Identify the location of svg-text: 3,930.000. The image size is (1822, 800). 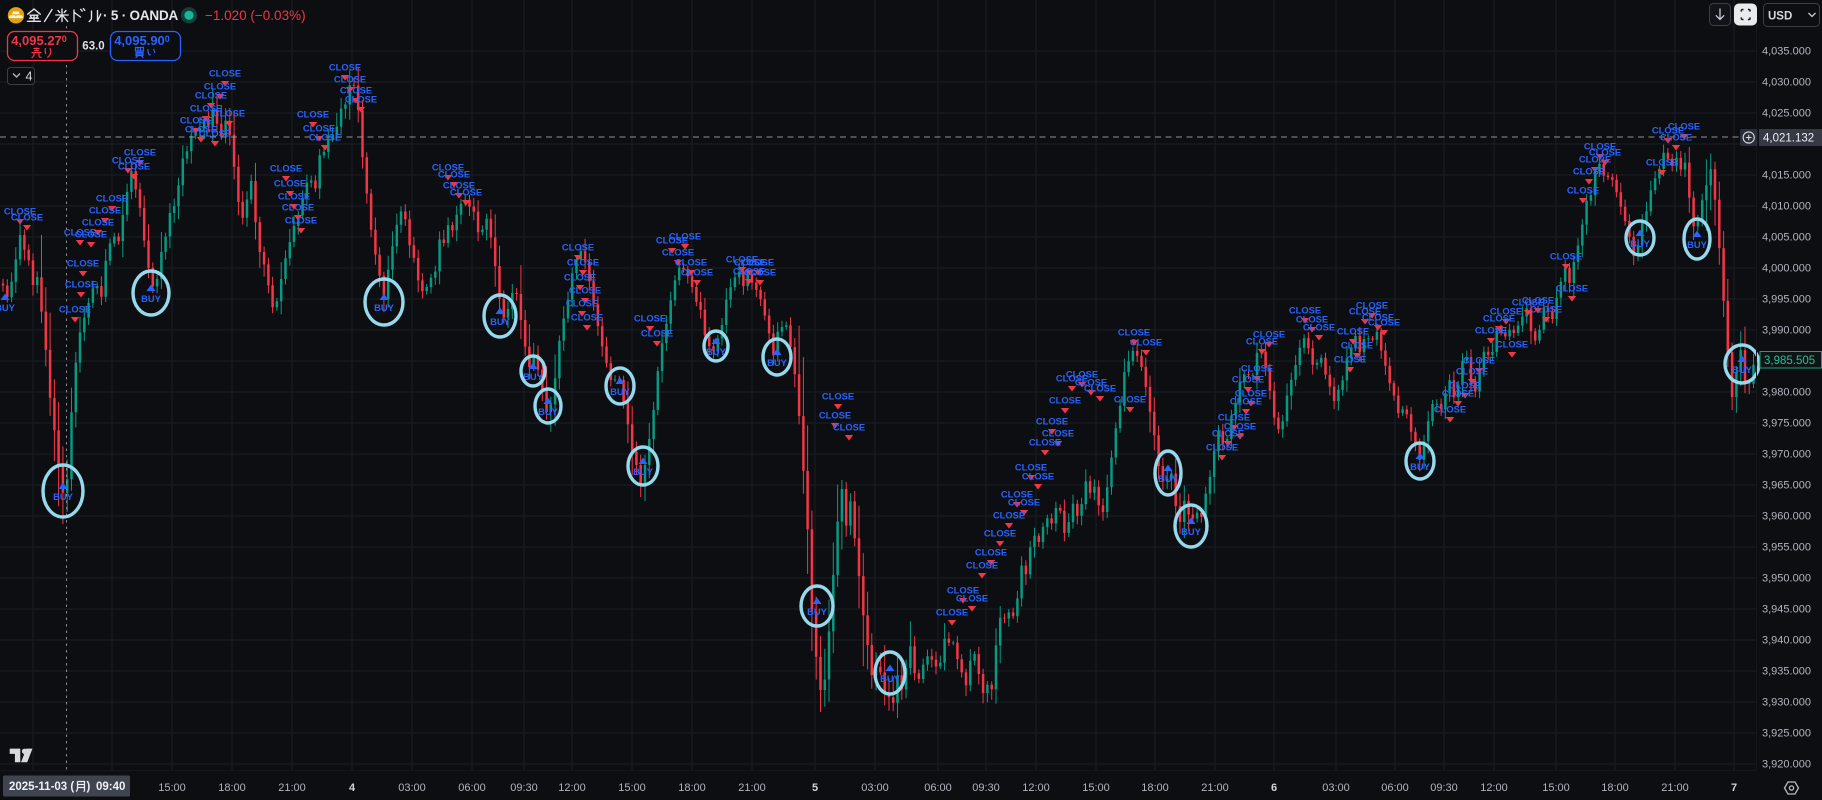
(1786, 703).